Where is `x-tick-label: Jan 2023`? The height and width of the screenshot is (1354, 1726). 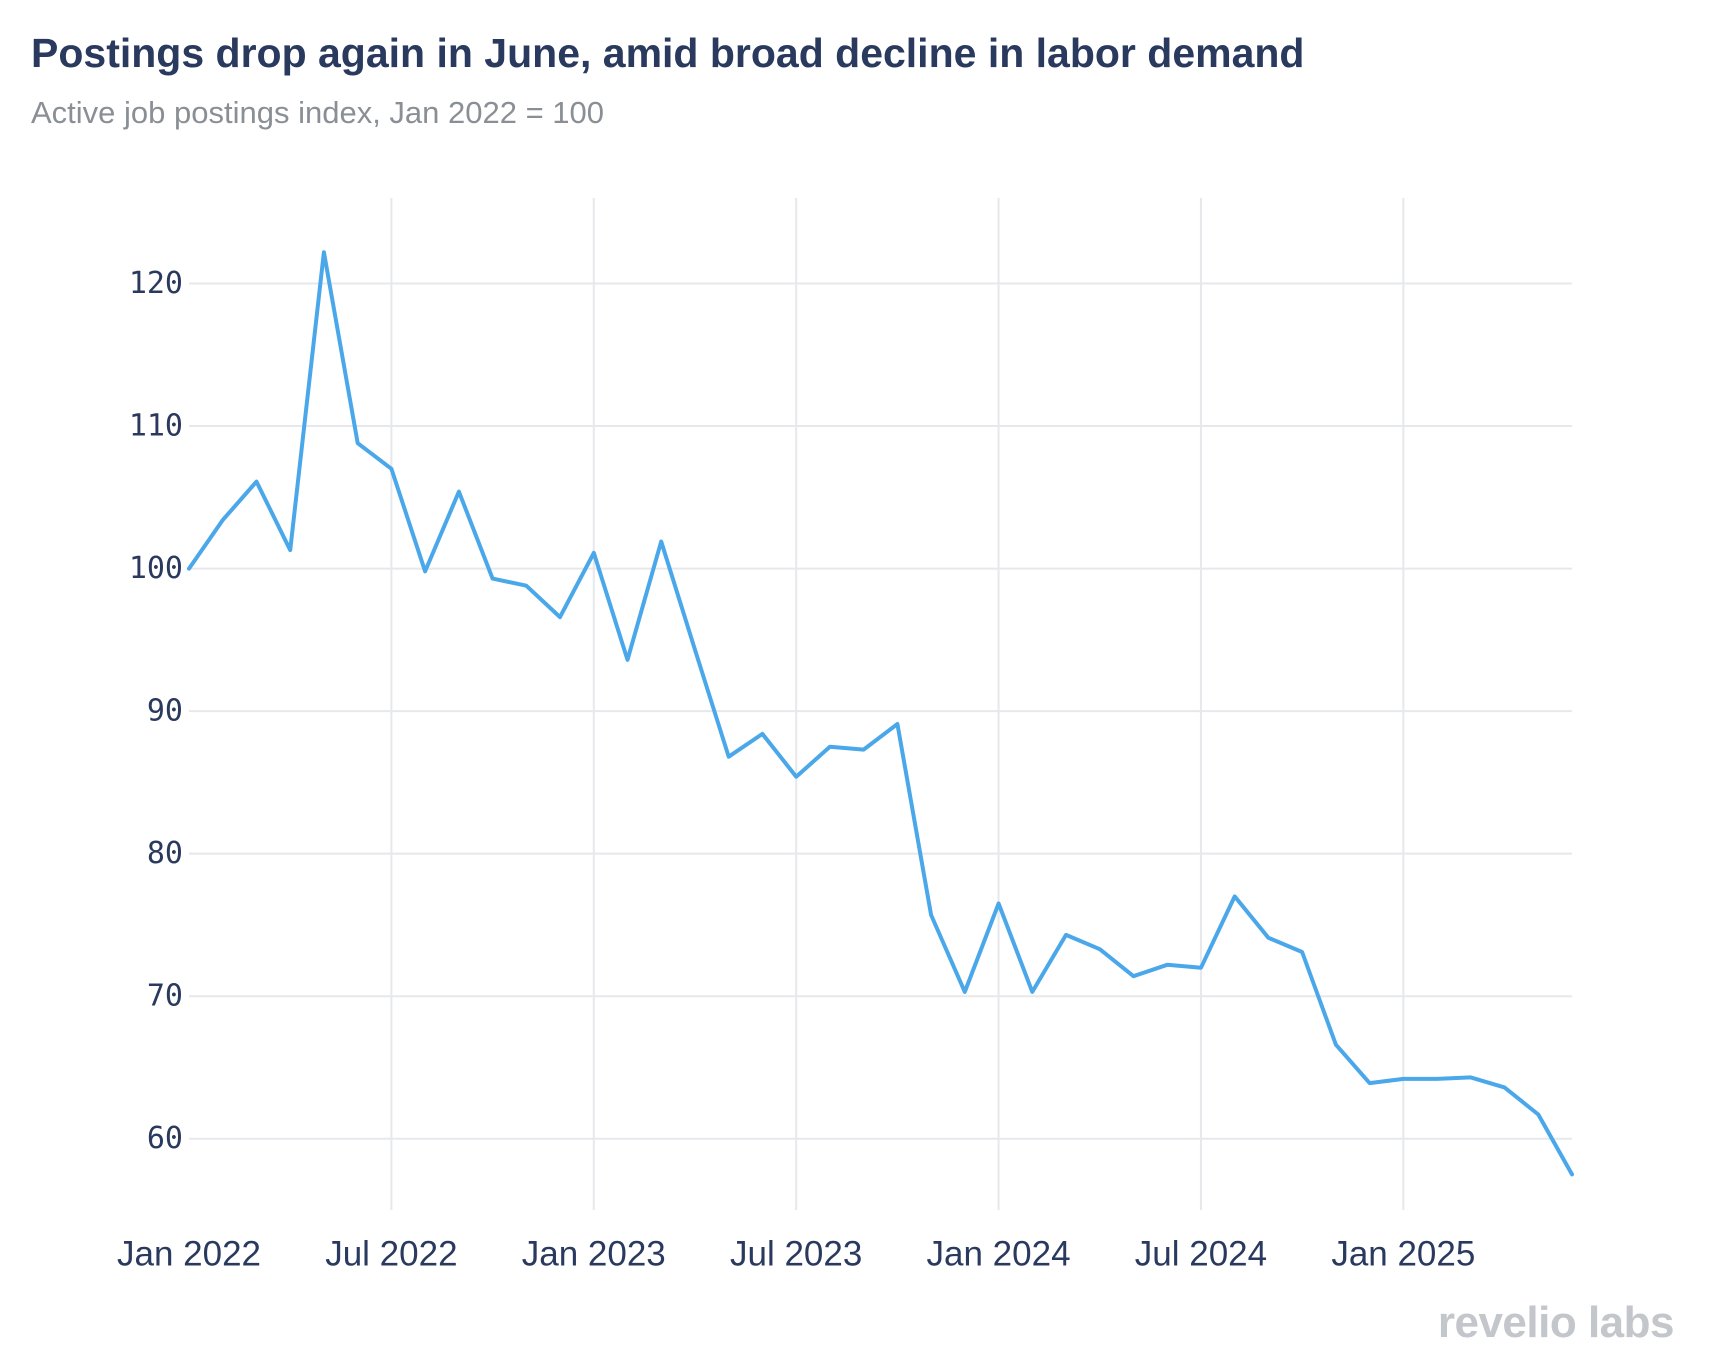 x-tick-label: Jan 2023 is located at coordinates (594, 1254).